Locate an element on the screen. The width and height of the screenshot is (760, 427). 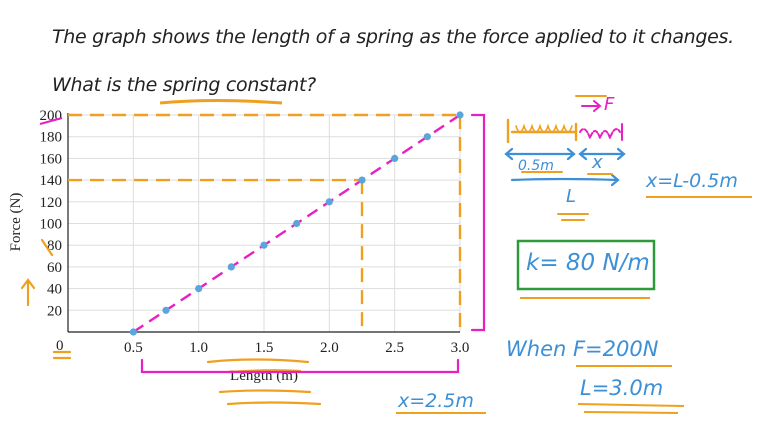
diagram-extension-label: x is located at coordinates (597, 162).